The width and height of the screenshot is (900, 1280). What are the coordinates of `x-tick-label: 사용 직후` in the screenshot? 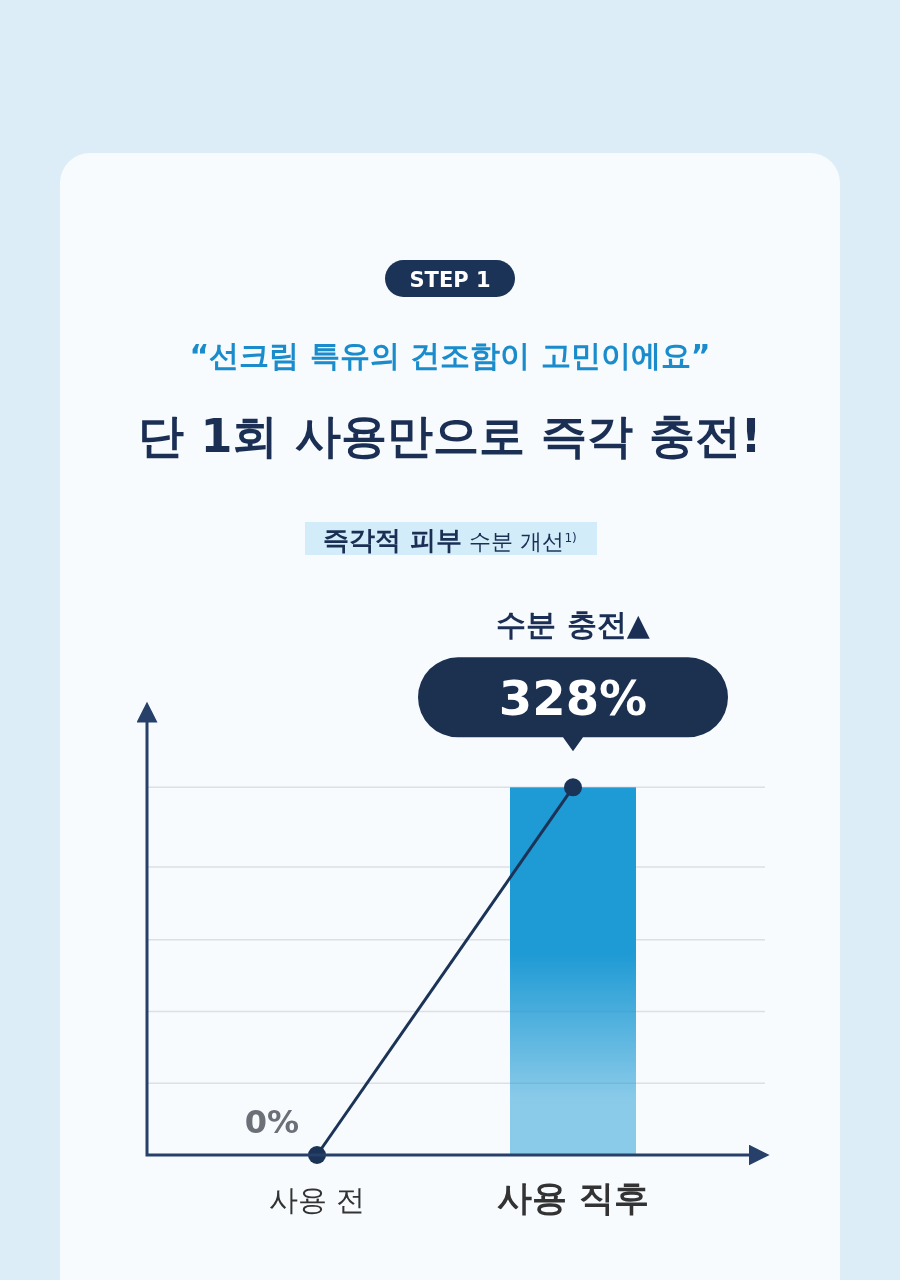 It's located at (573, 1198).